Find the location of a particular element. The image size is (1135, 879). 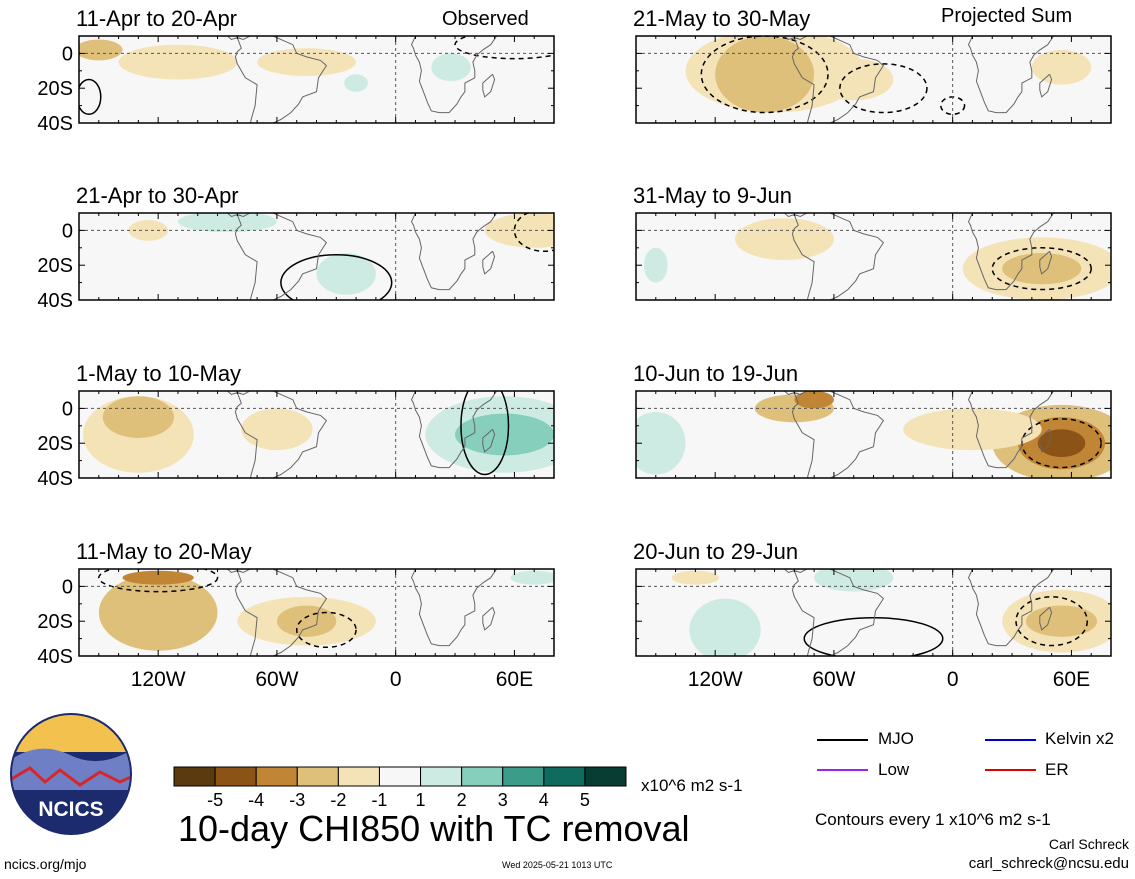

panel-8: 20-Jun to 29-Jun 120W 60W 0 60E is located at coordinates (872, 615).